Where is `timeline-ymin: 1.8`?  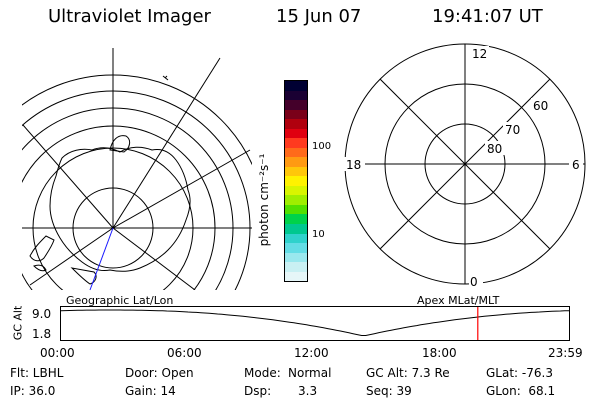 timeline-ymin: 1.8 is located at coordinates (42, 334).